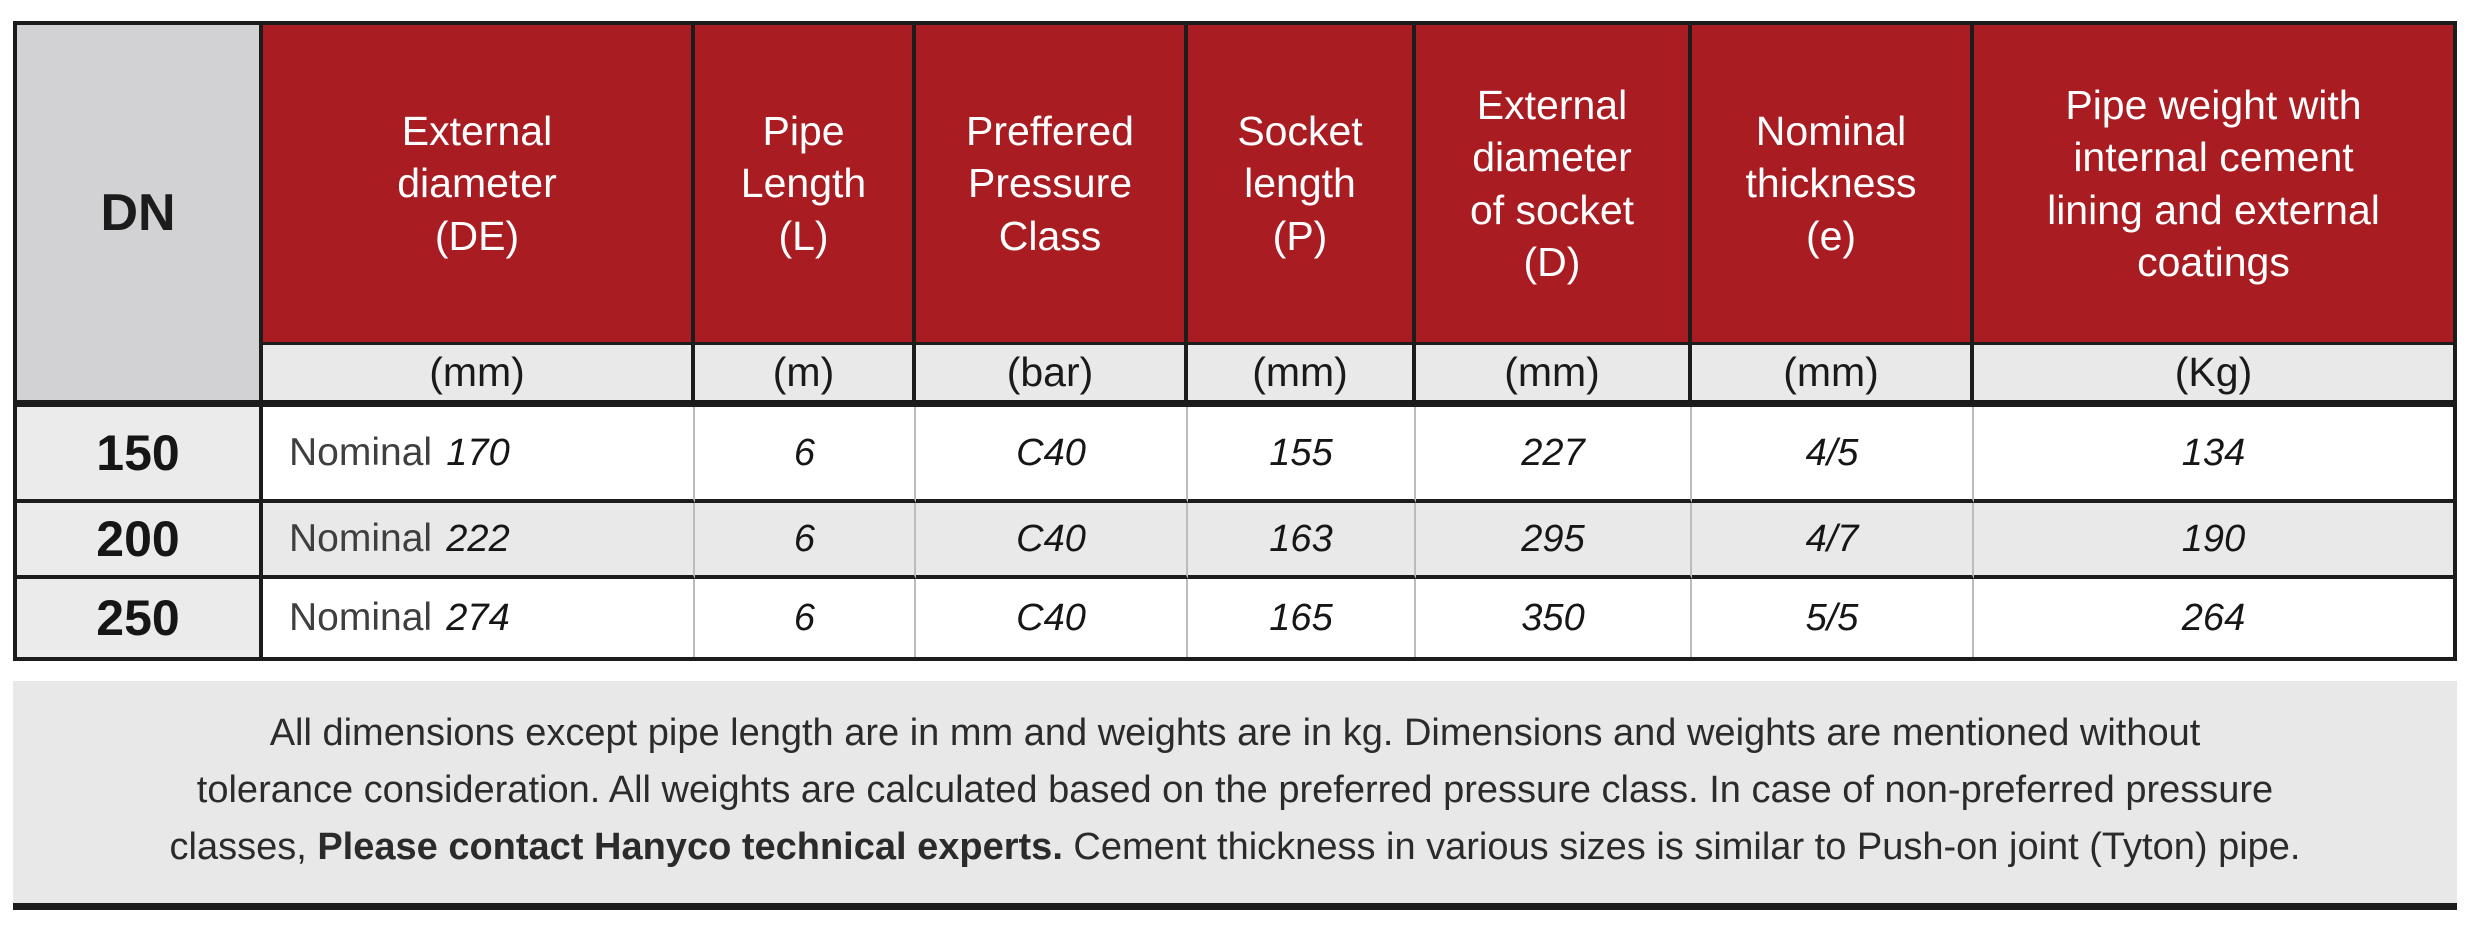  I want to click on external-diameter-cell: Nominal 170, so click(479, 455).